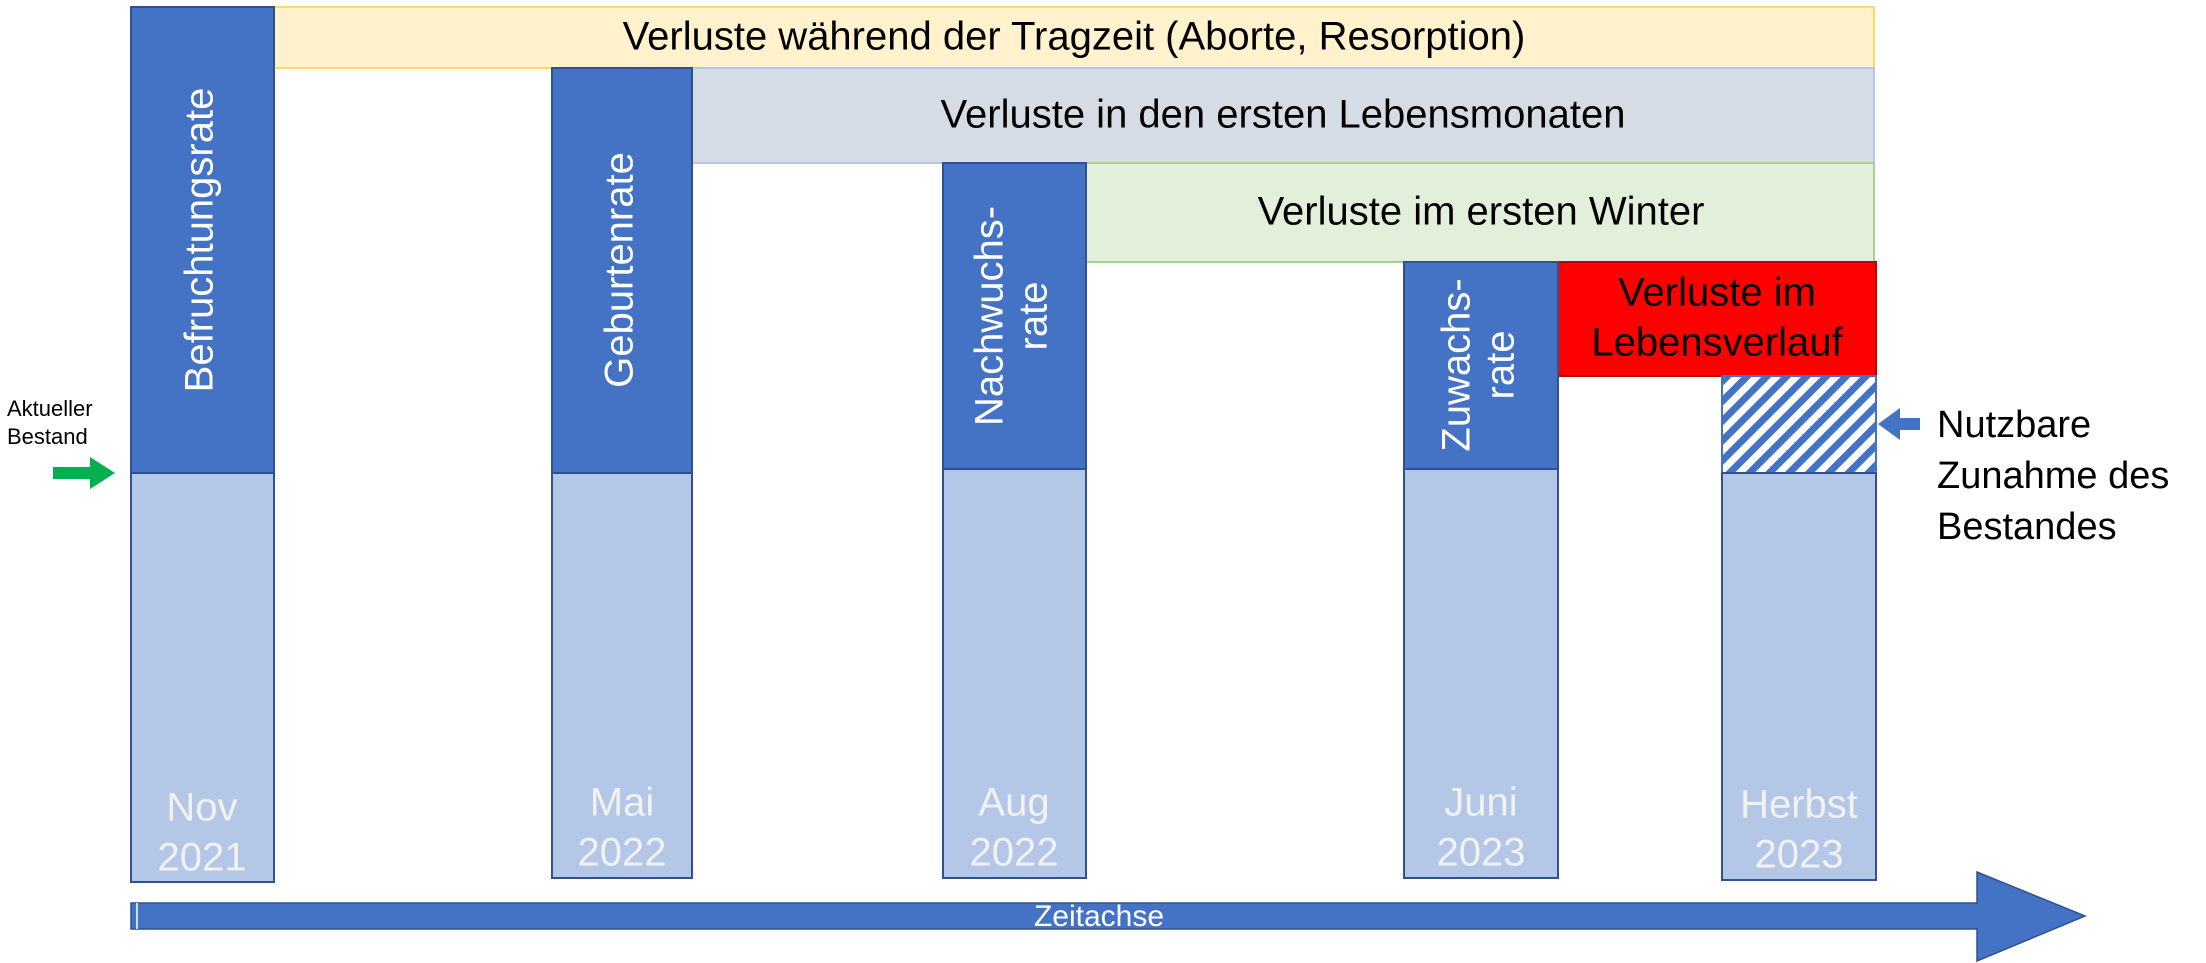 Image resolution: width=2206 pixels, height=963 pixels. Describe the element at coordinates (201, 808) in the screenshot. I see `date-label: Nov` at that location.